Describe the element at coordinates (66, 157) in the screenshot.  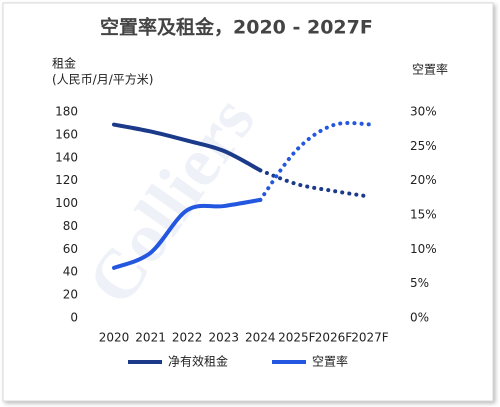
I see `y-tick-label: 140` at that location.